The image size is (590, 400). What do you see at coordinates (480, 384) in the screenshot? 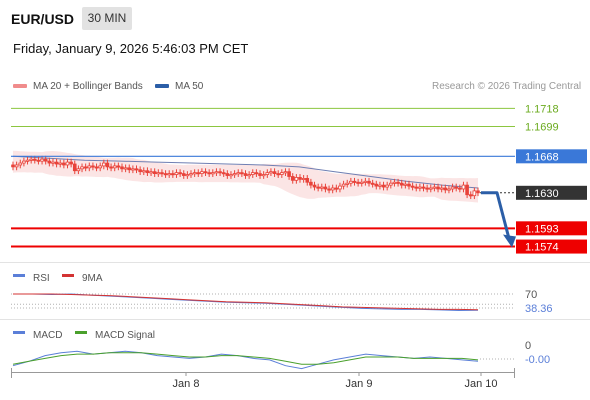
I see `x-tick-label: Jan 10` at bounding box center [480, 384].